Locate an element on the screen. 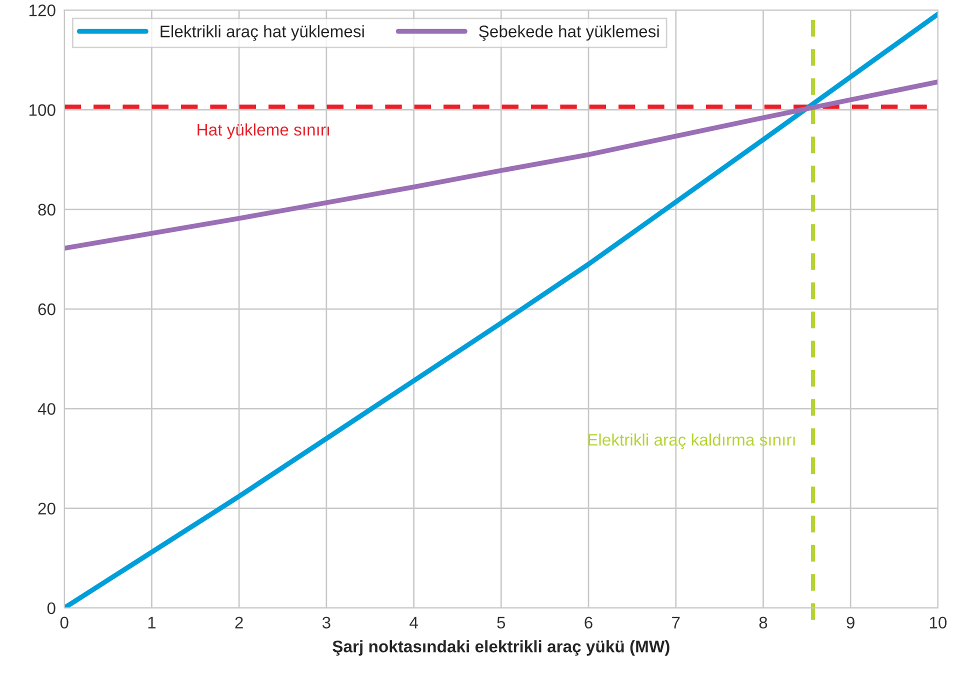 The image size is (975, 674). x-tick-label: 4 is located at coordinates (414, 622).